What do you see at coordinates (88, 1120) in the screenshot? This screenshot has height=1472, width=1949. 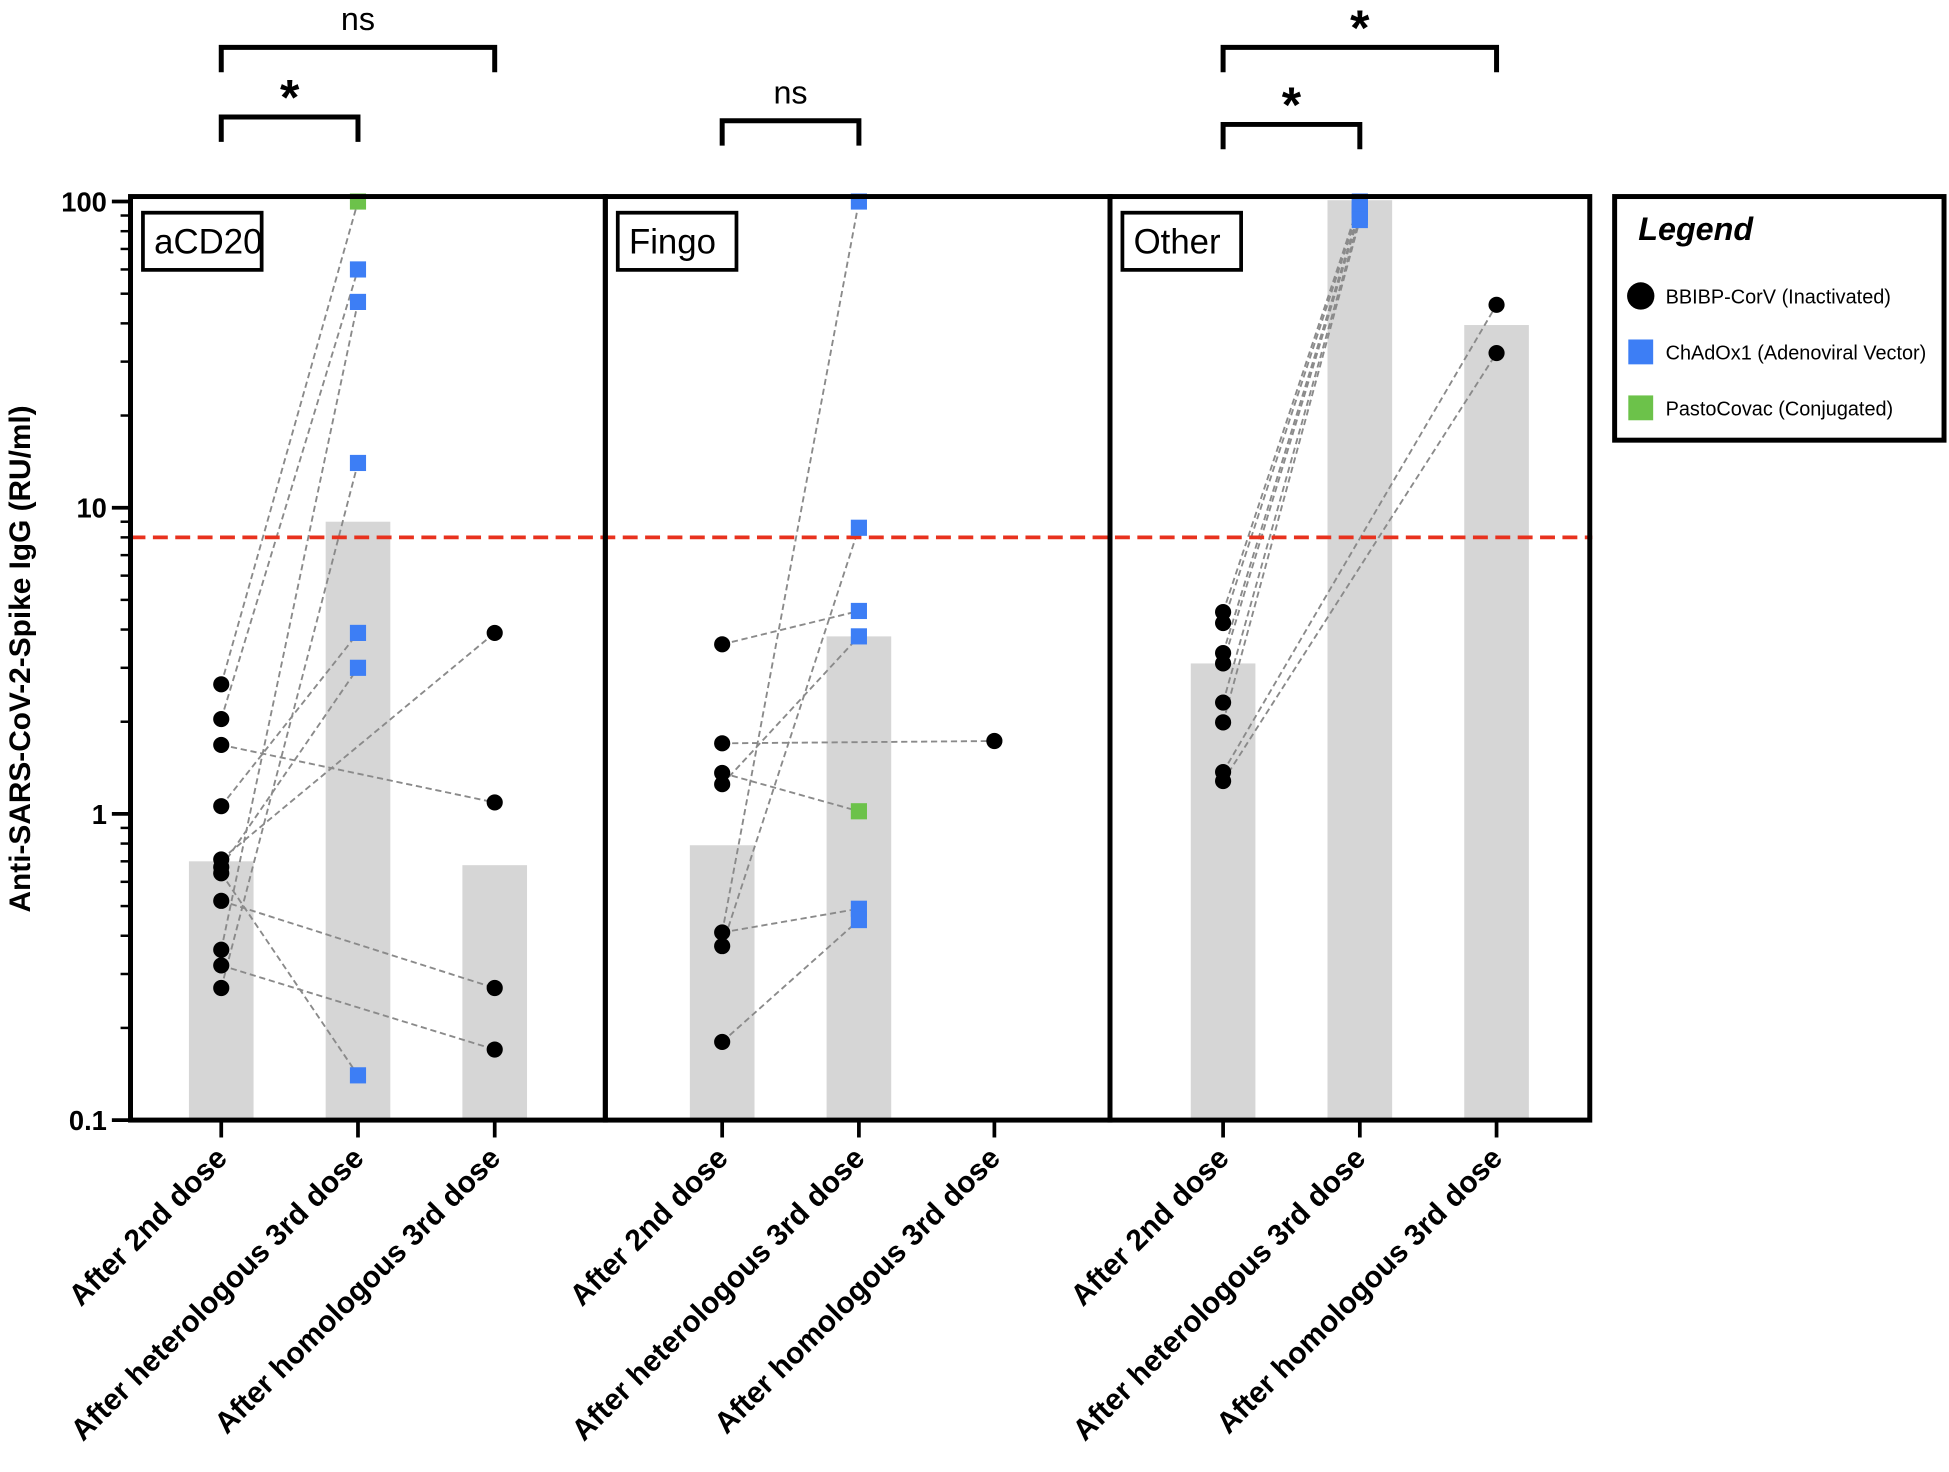 I see `y-tick-label: 0.1` at bounding box center [88, 1120].